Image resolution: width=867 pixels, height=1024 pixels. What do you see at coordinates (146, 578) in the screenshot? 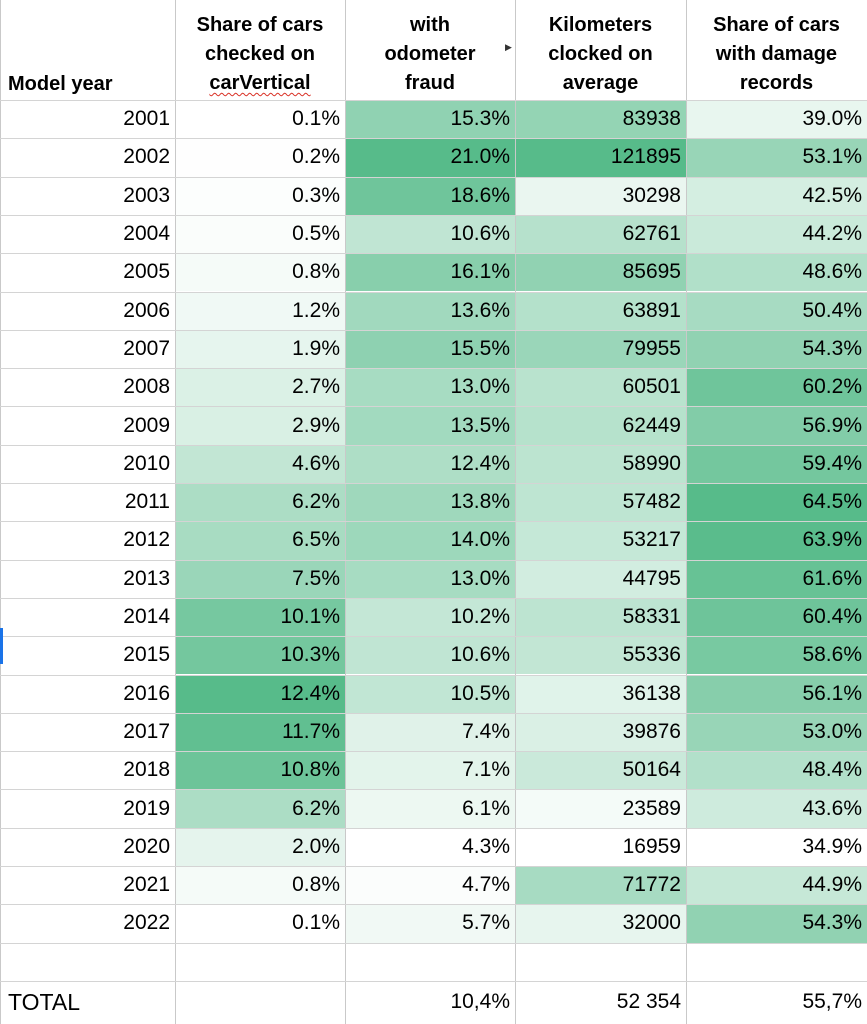
I see `cell-year: 2013` at bounding box center [146, 578].